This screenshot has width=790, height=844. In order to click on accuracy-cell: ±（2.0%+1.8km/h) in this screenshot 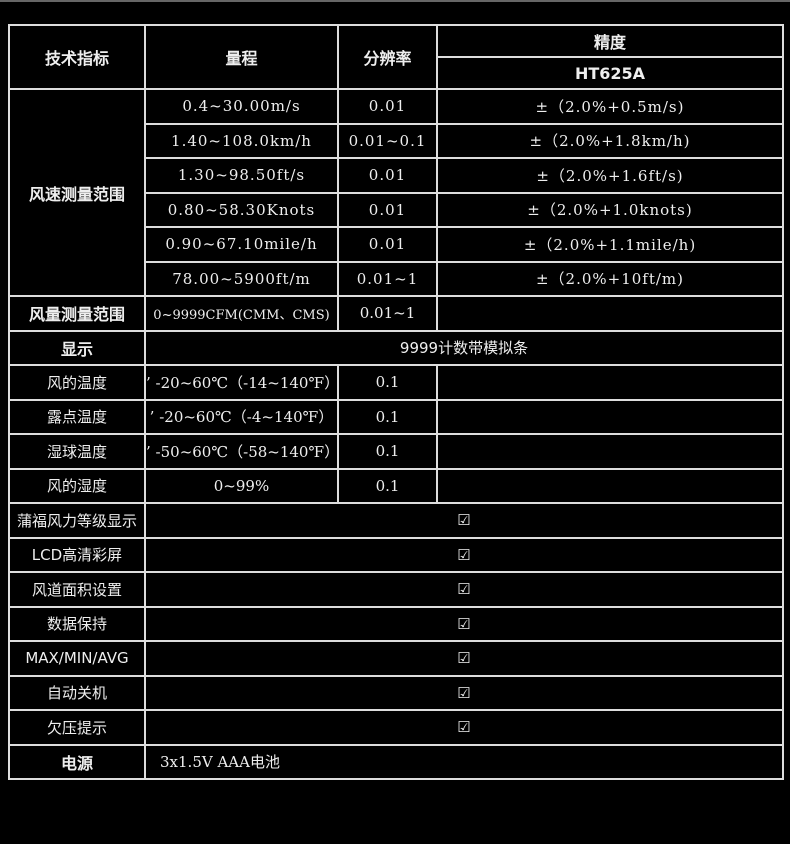, I will do `click(610, 140)`.